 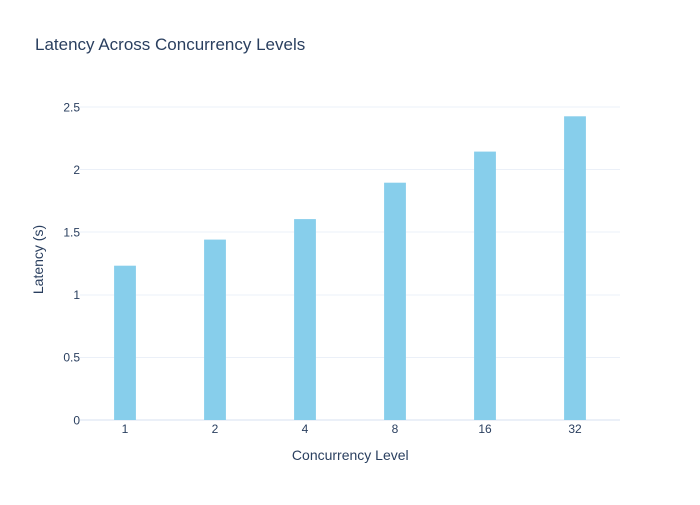 I want to click on svg-text: 0, so click(x=76, y=420).